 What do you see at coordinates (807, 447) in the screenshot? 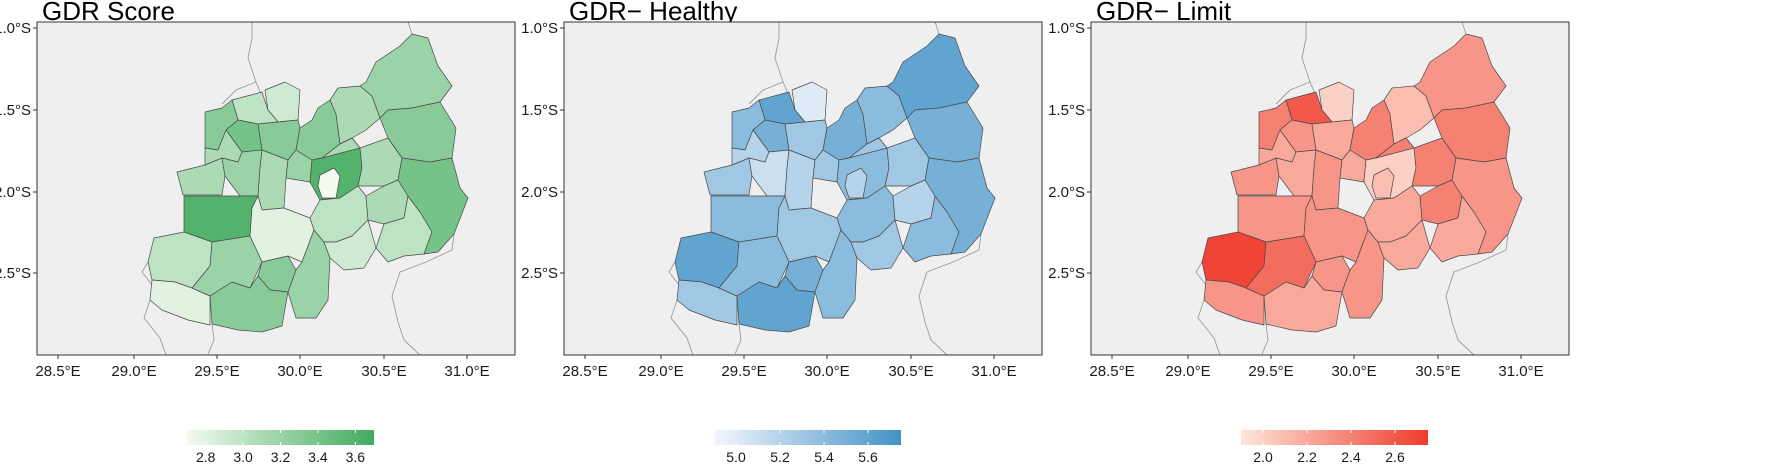
I see `color-legend: 5.0 5.2 5.4 5.6` at bounding box center [807, 447].